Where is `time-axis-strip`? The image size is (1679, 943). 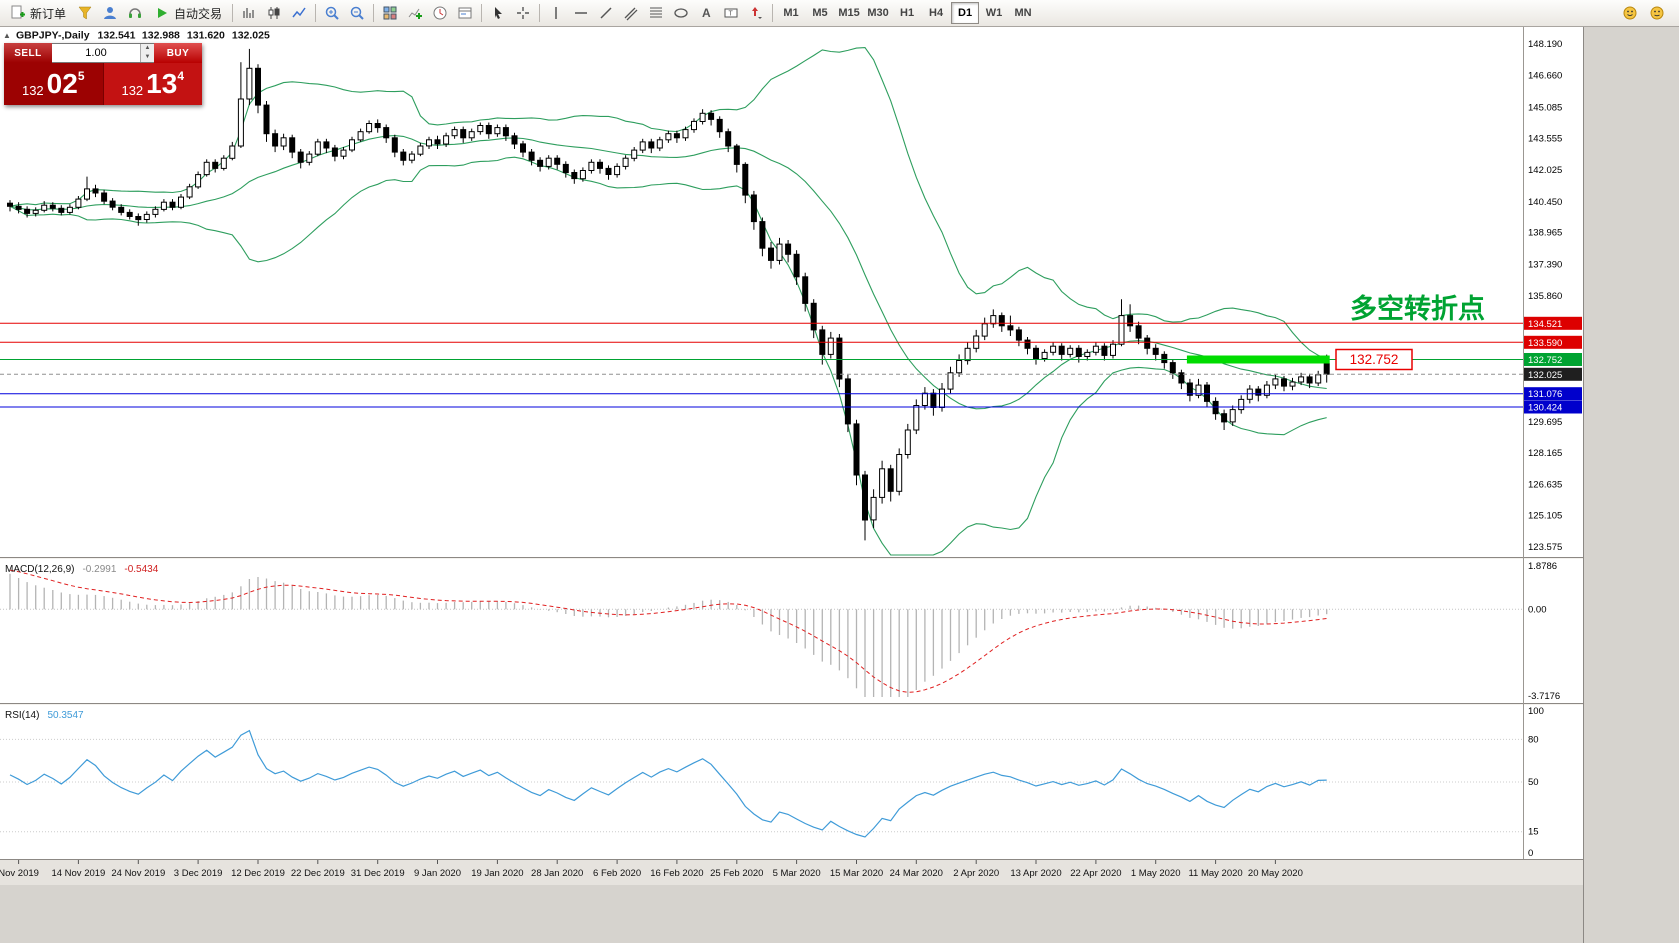 time-axis-strip is located at coordinates (791, 872).